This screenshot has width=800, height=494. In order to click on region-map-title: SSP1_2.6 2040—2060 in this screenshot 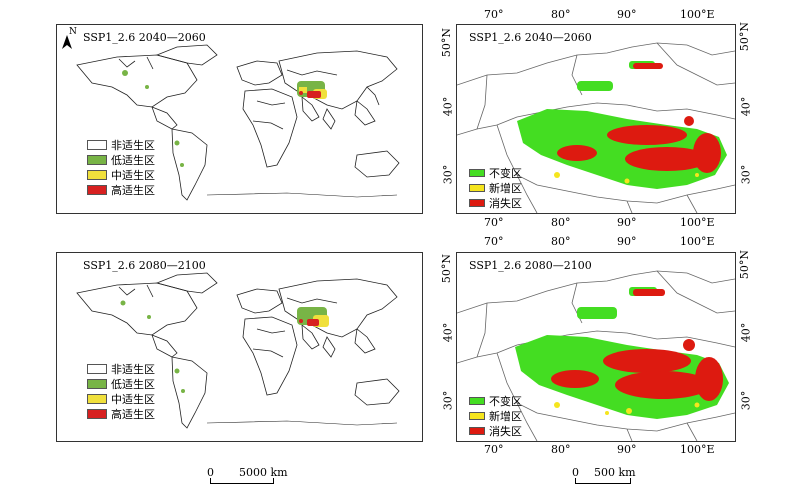, I will do `click(530, 37)`.